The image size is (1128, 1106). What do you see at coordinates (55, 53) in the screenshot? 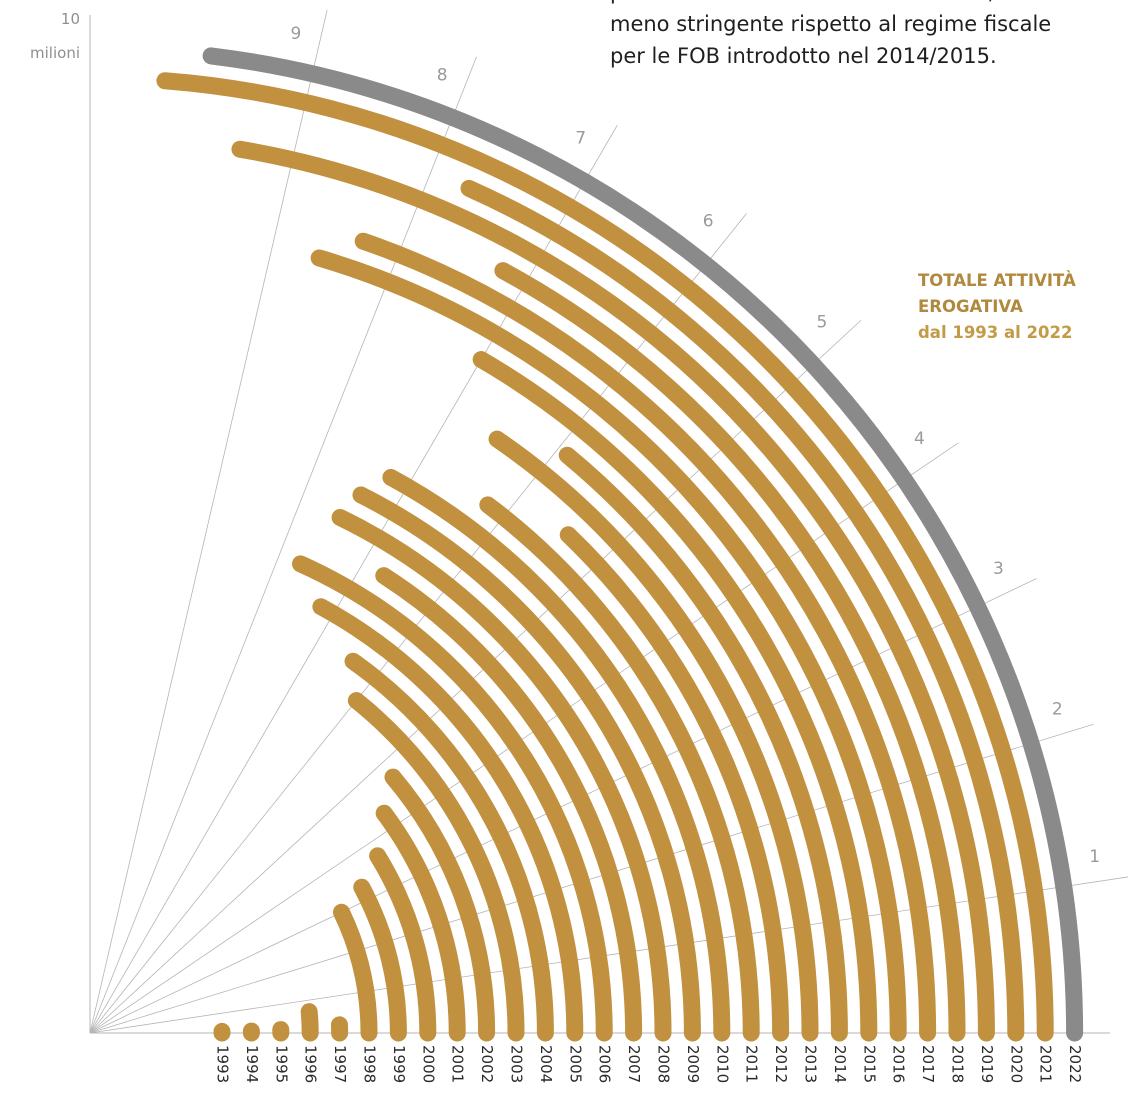
I see `axis-unit-label: milioni` at bounding box center [55, 53].